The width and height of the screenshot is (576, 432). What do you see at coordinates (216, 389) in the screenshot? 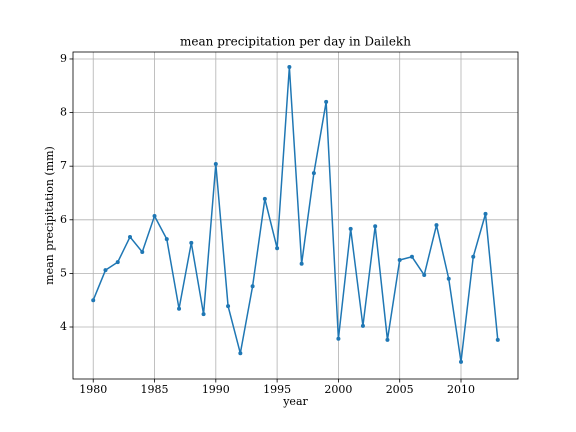
I see `x-tick-label: 1990` at bounding box center [216, 389].